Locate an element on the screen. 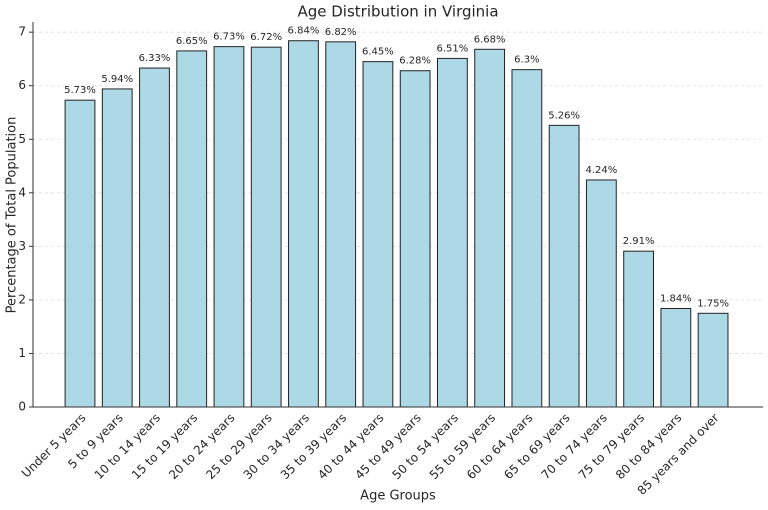 The image size is (768, 510). x-tick-label: 15 to 19 years is located at coordinates (164, 446).